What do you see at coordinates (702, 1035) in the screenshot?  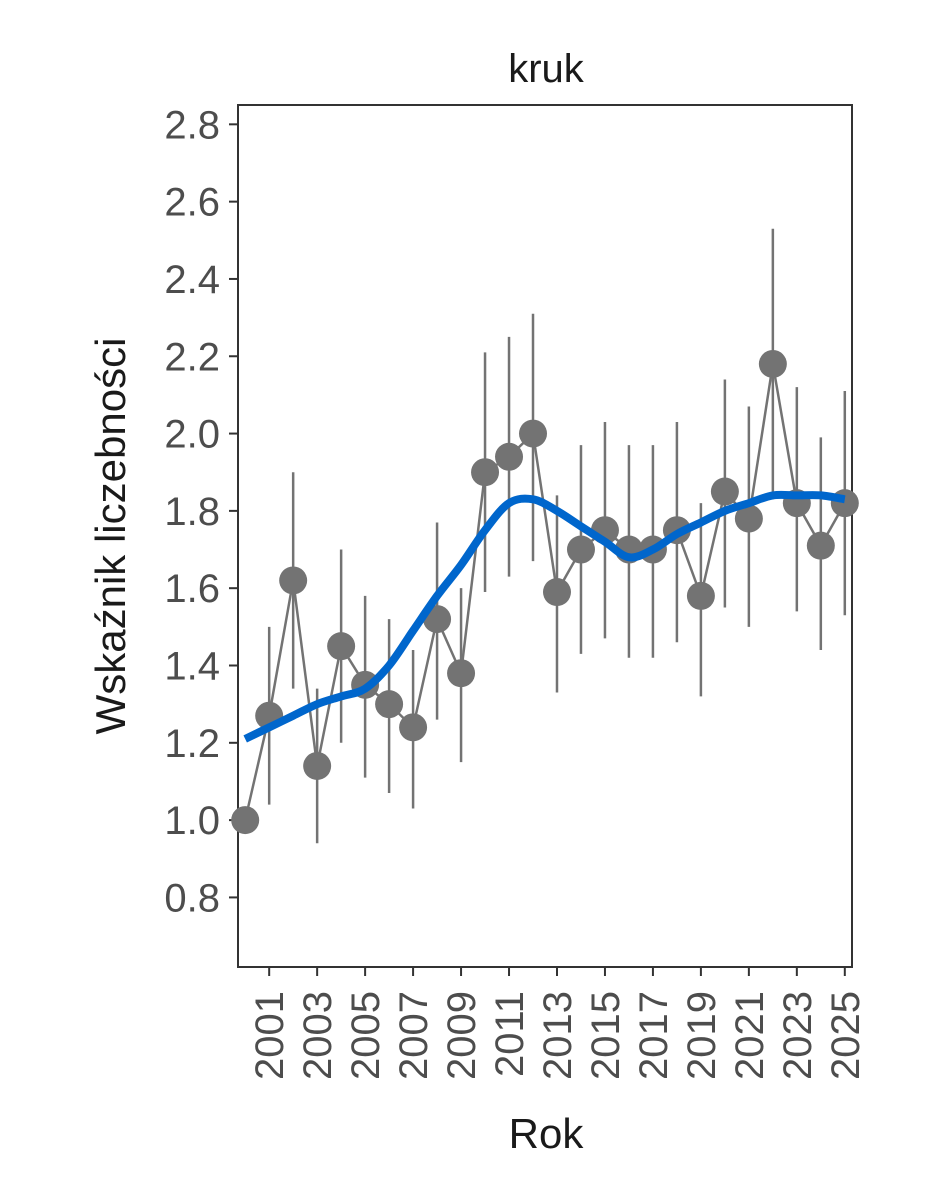 I see `x-tick-label: 2019` at bounding box center [702, 1035].